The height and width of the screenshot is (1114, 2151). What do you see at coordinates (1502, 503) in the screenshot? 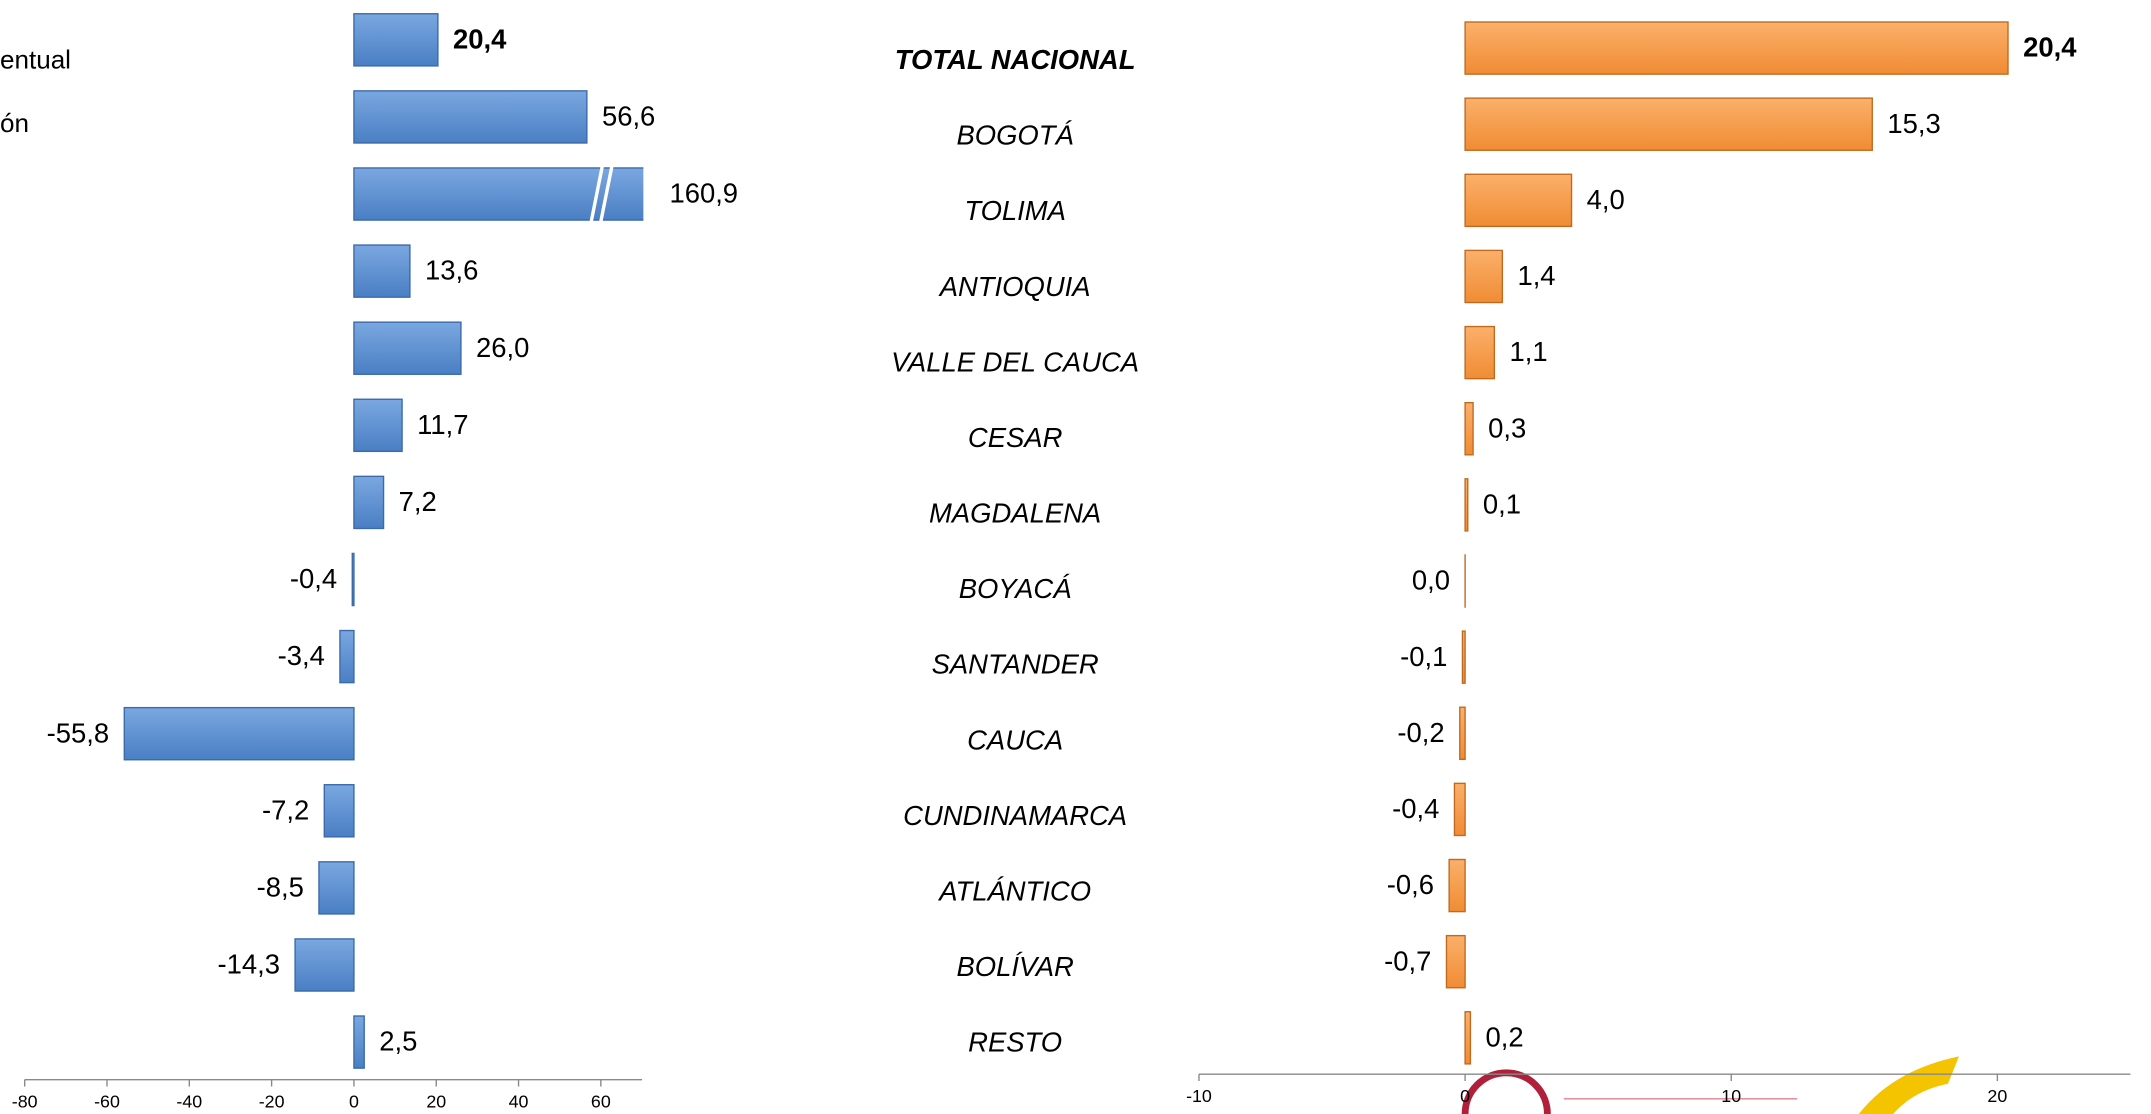
I see `value-label: 0,1` at bounding box center [1502, 503].